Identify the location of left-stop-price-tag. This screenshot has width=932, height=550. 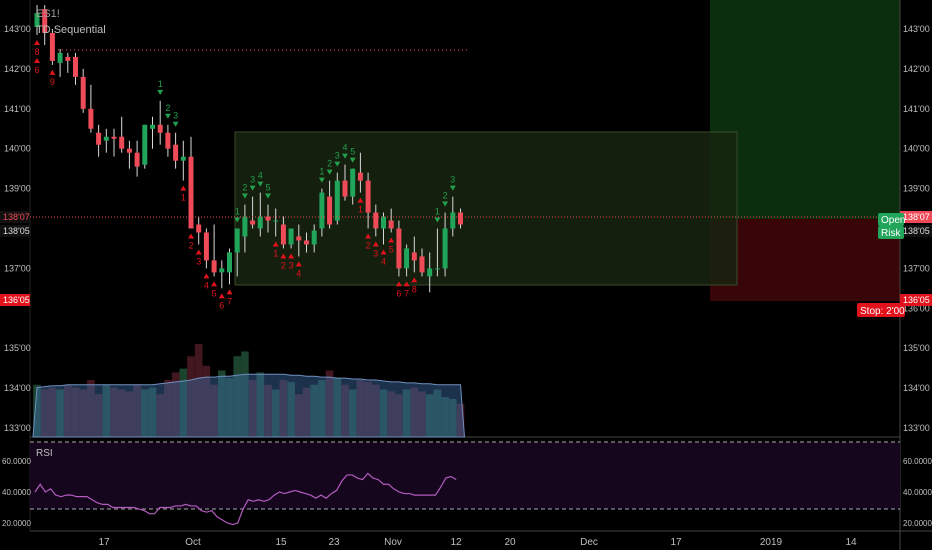
(15, 300).